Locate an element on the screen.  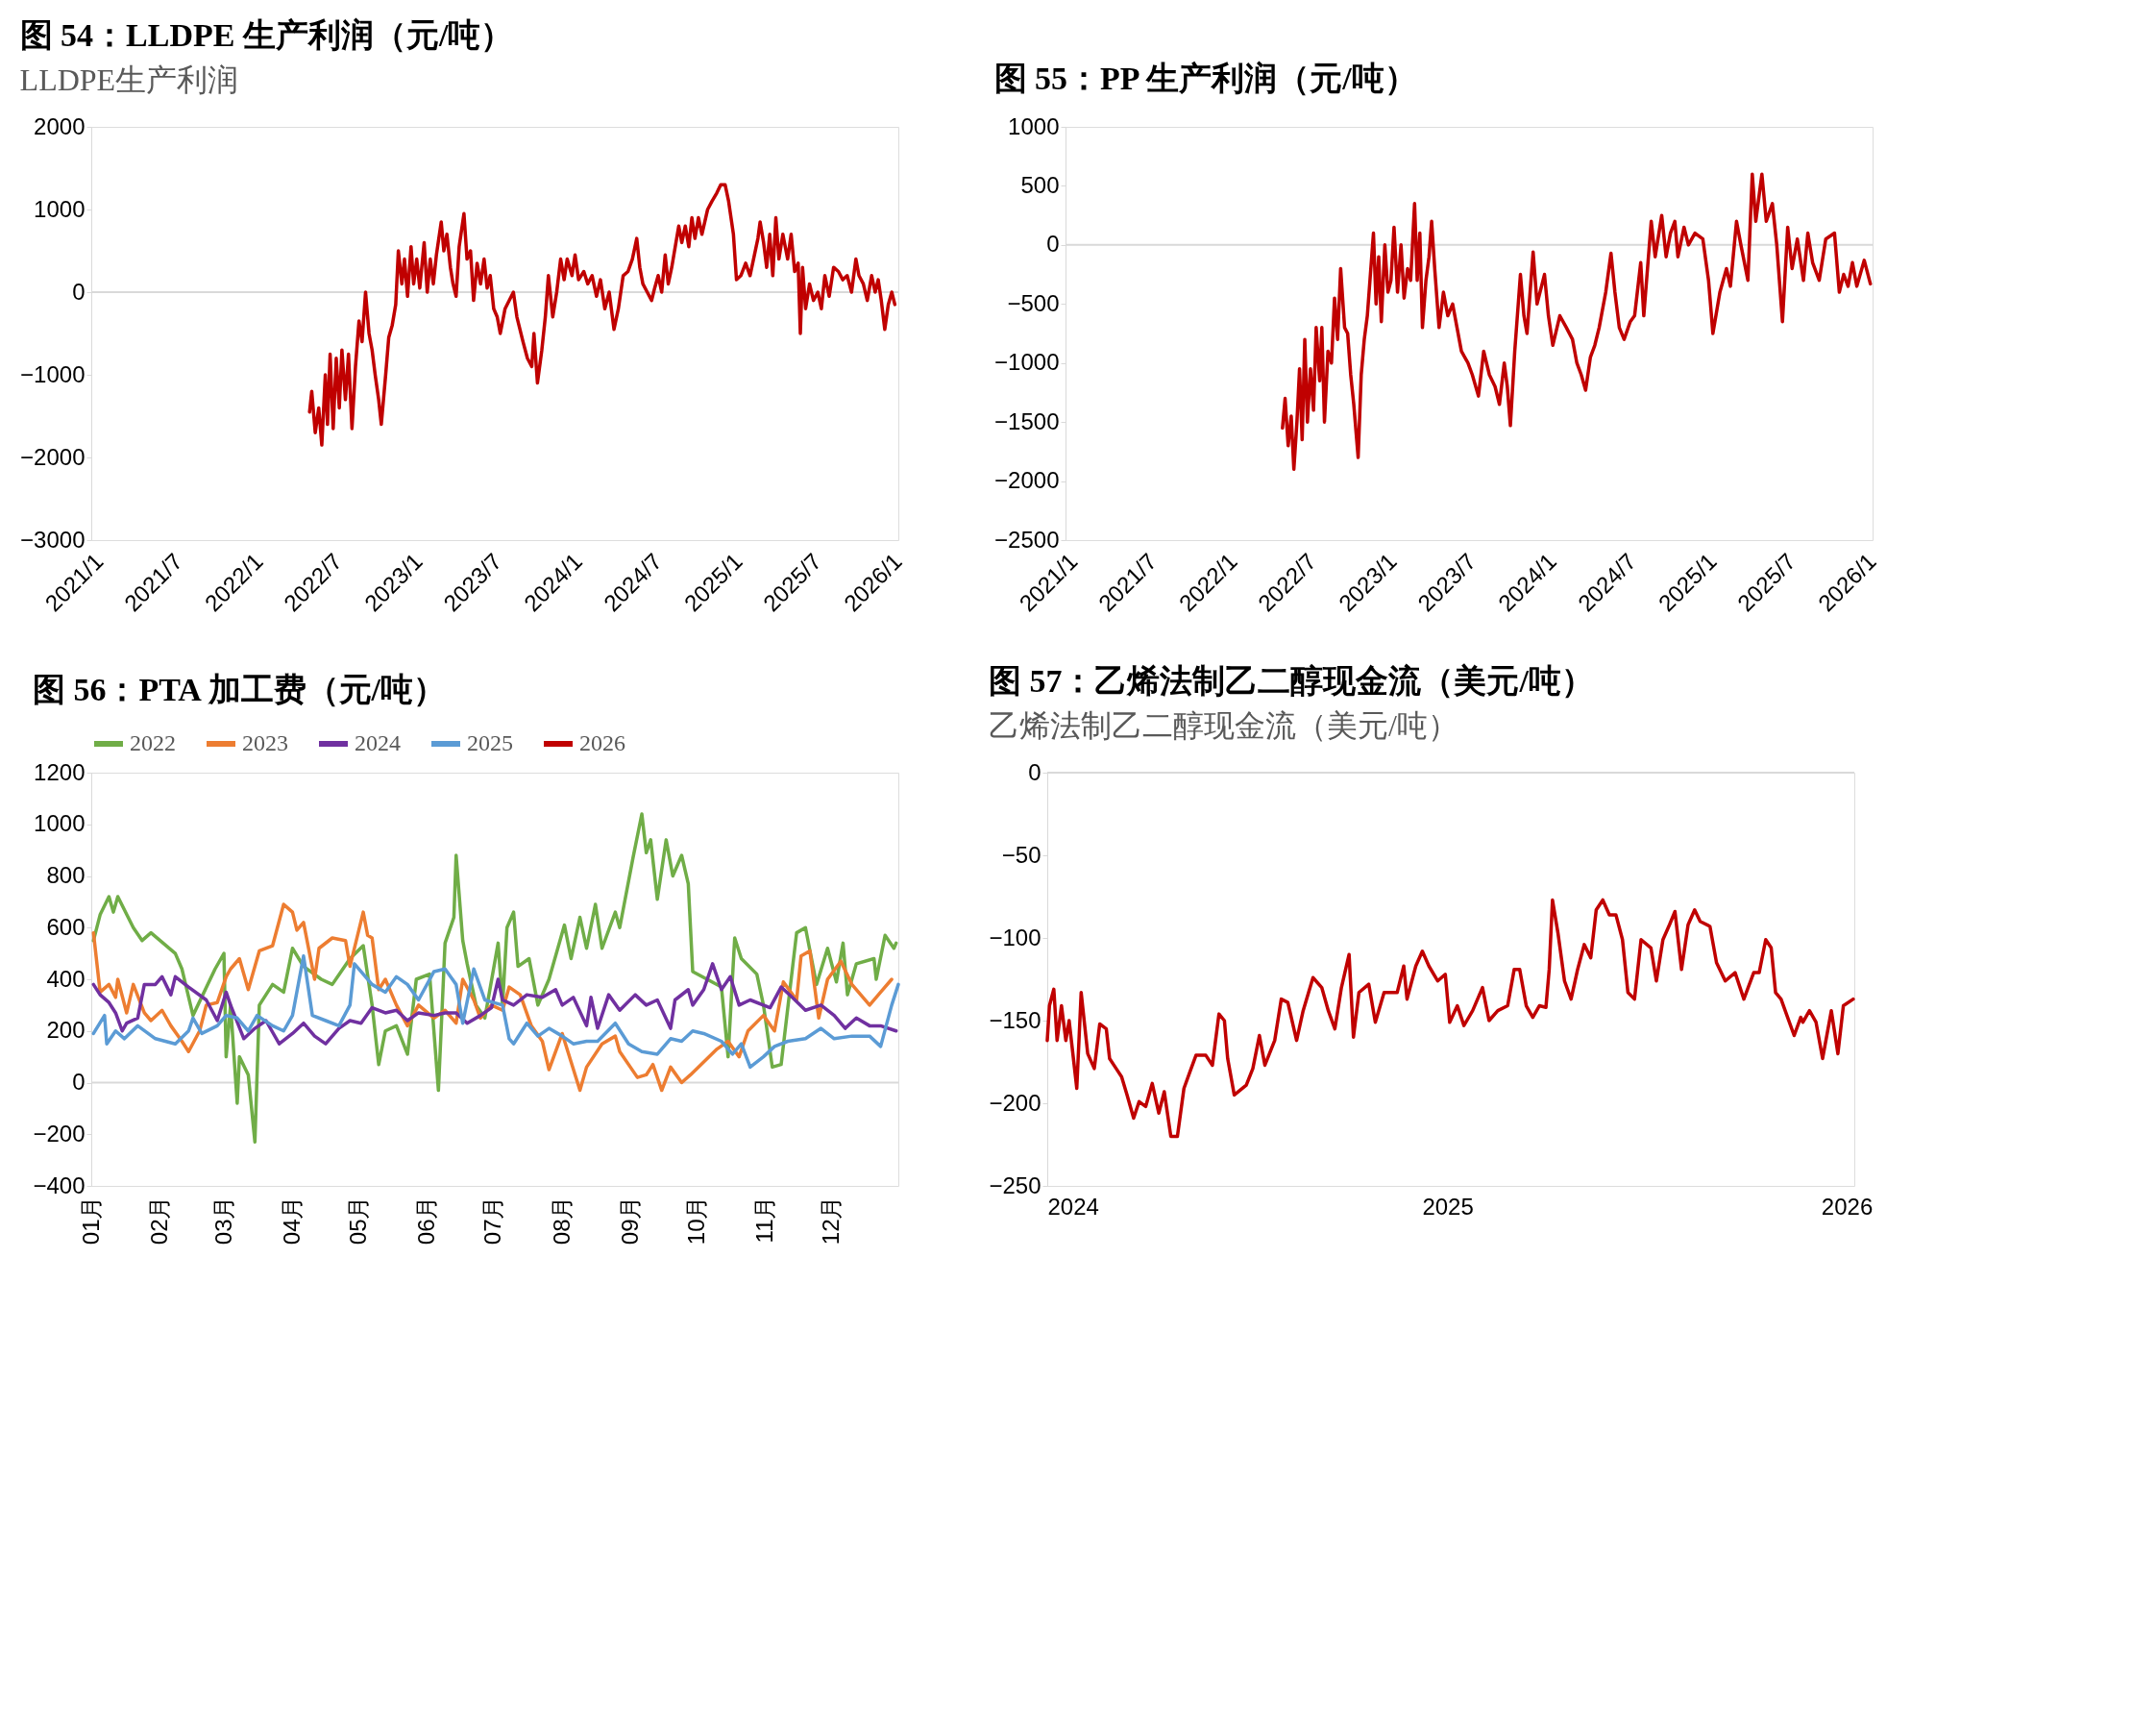
x-tick-label: 02月 is located at coordinates (158, 1221).